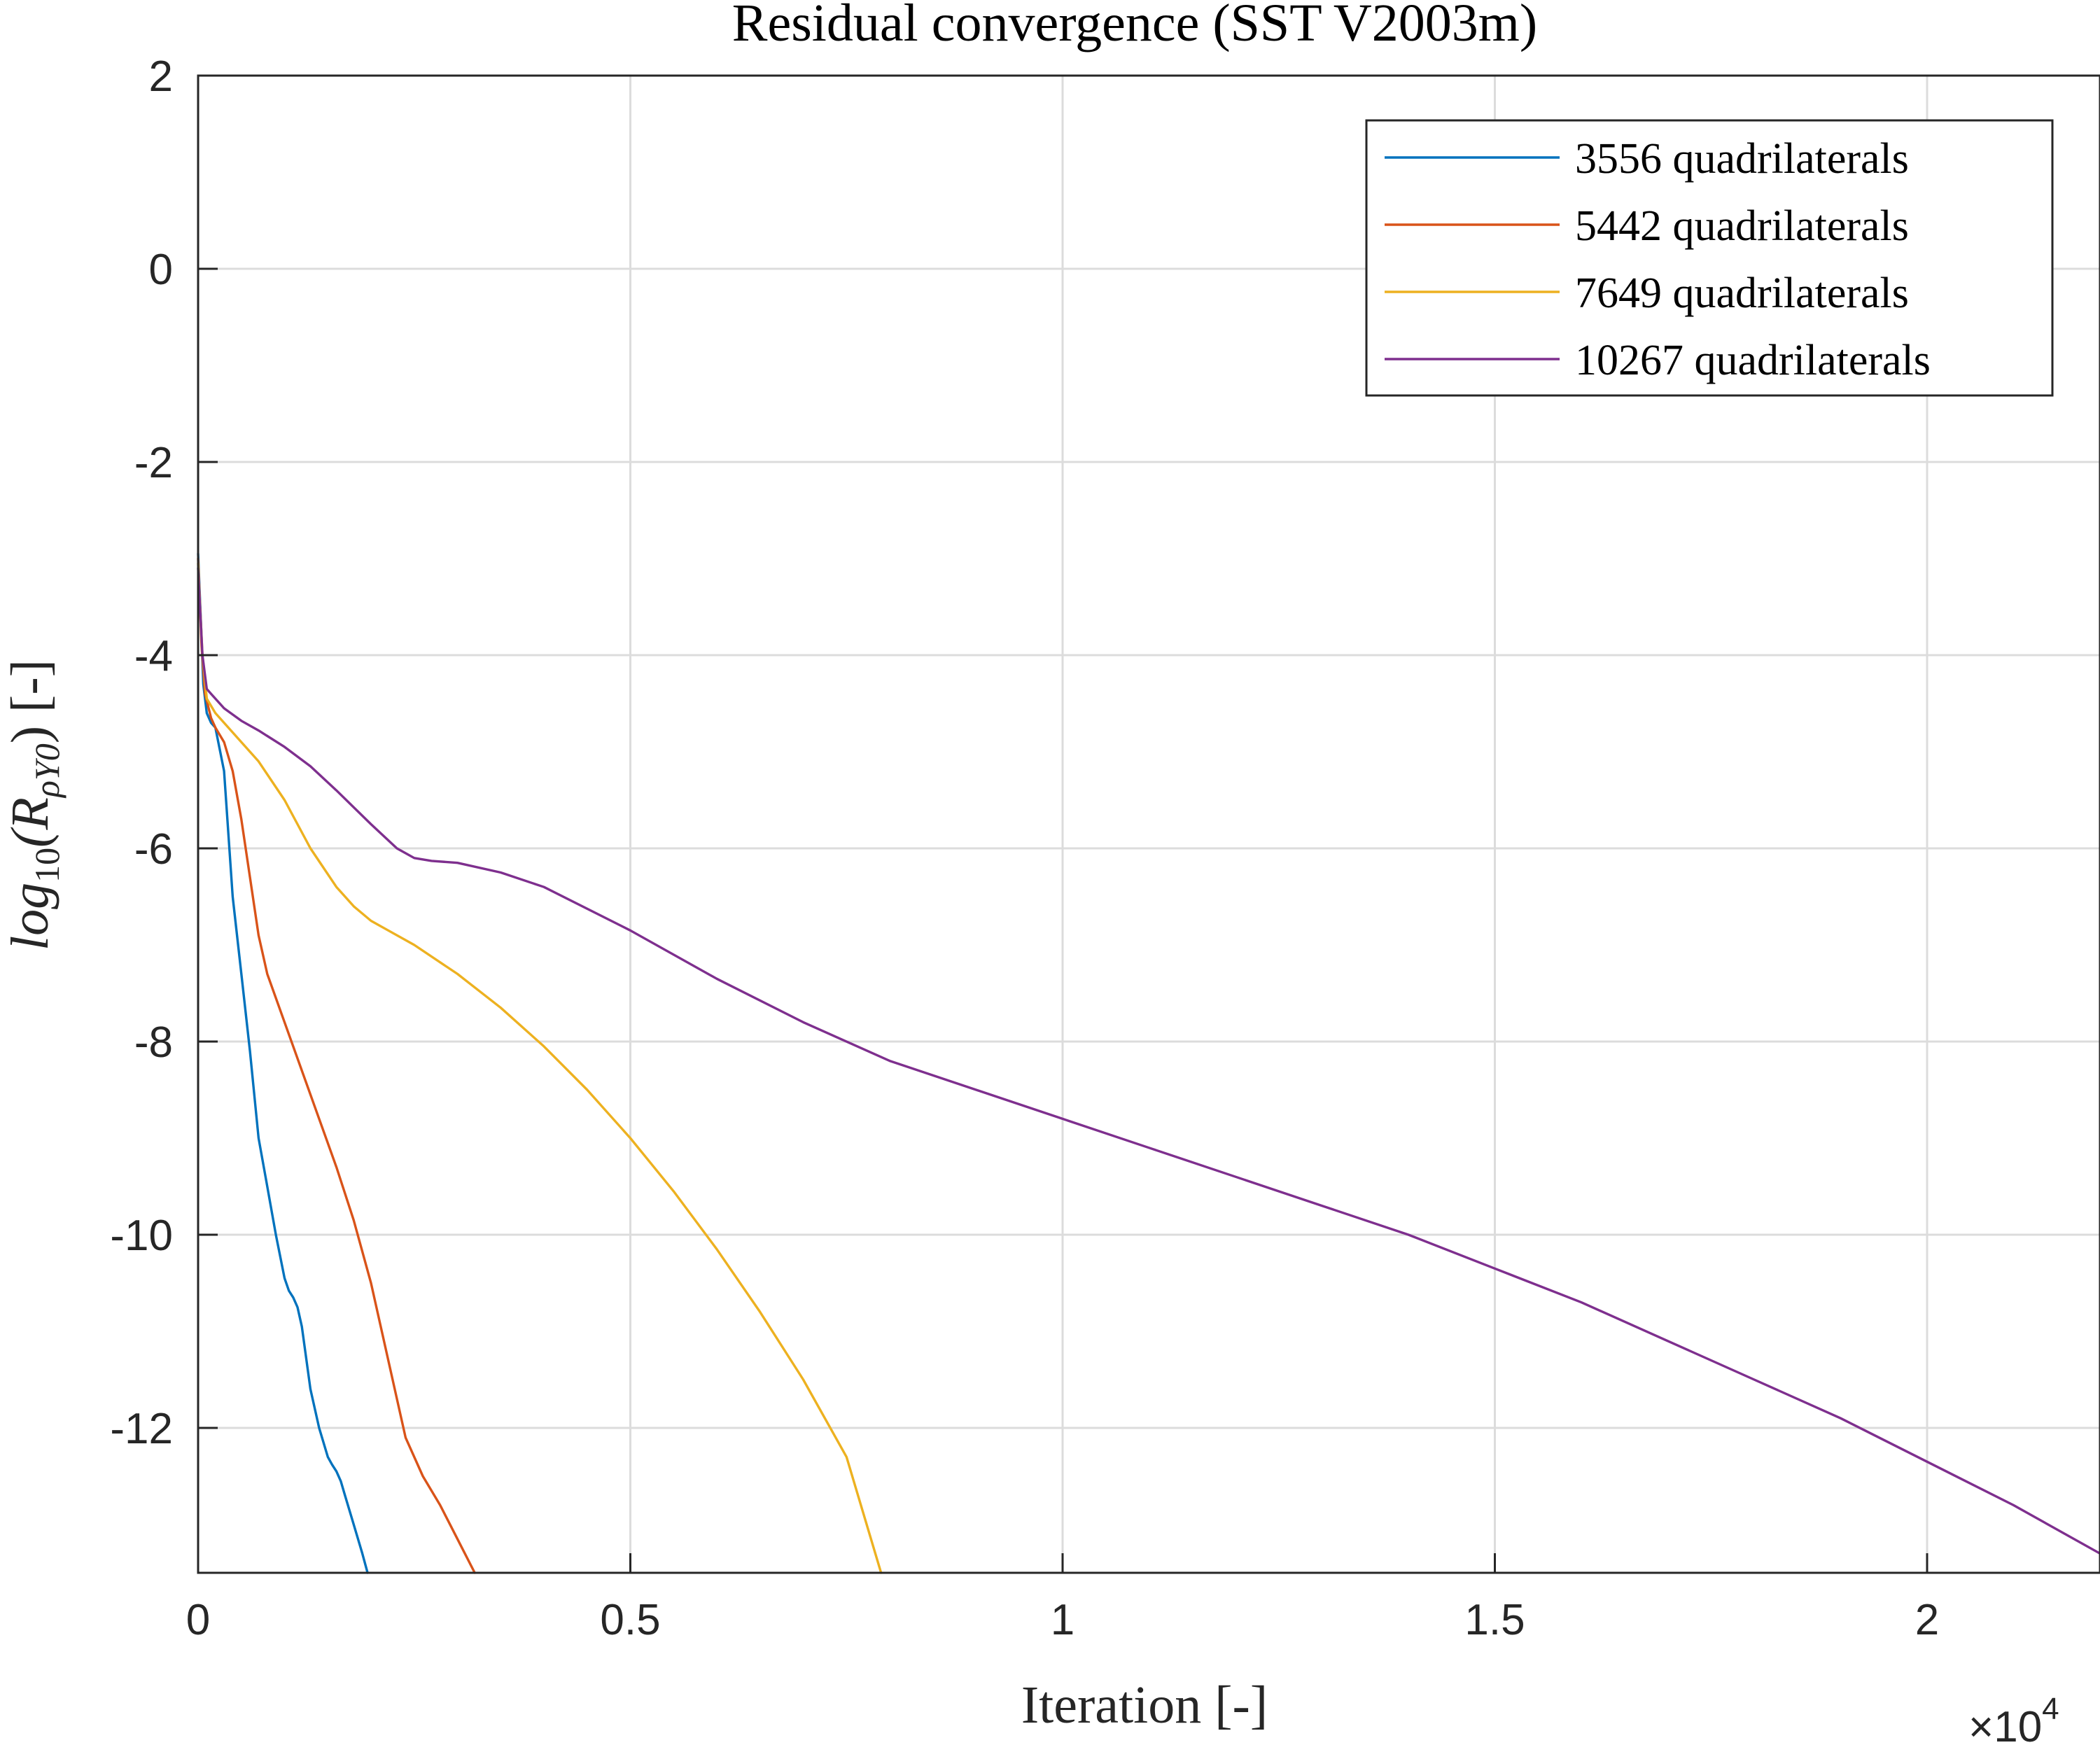 This screenshot has height=1752, width=2100. I want to click on y-axis-label-group: log10(RρY0) [-], so click(33, 805).